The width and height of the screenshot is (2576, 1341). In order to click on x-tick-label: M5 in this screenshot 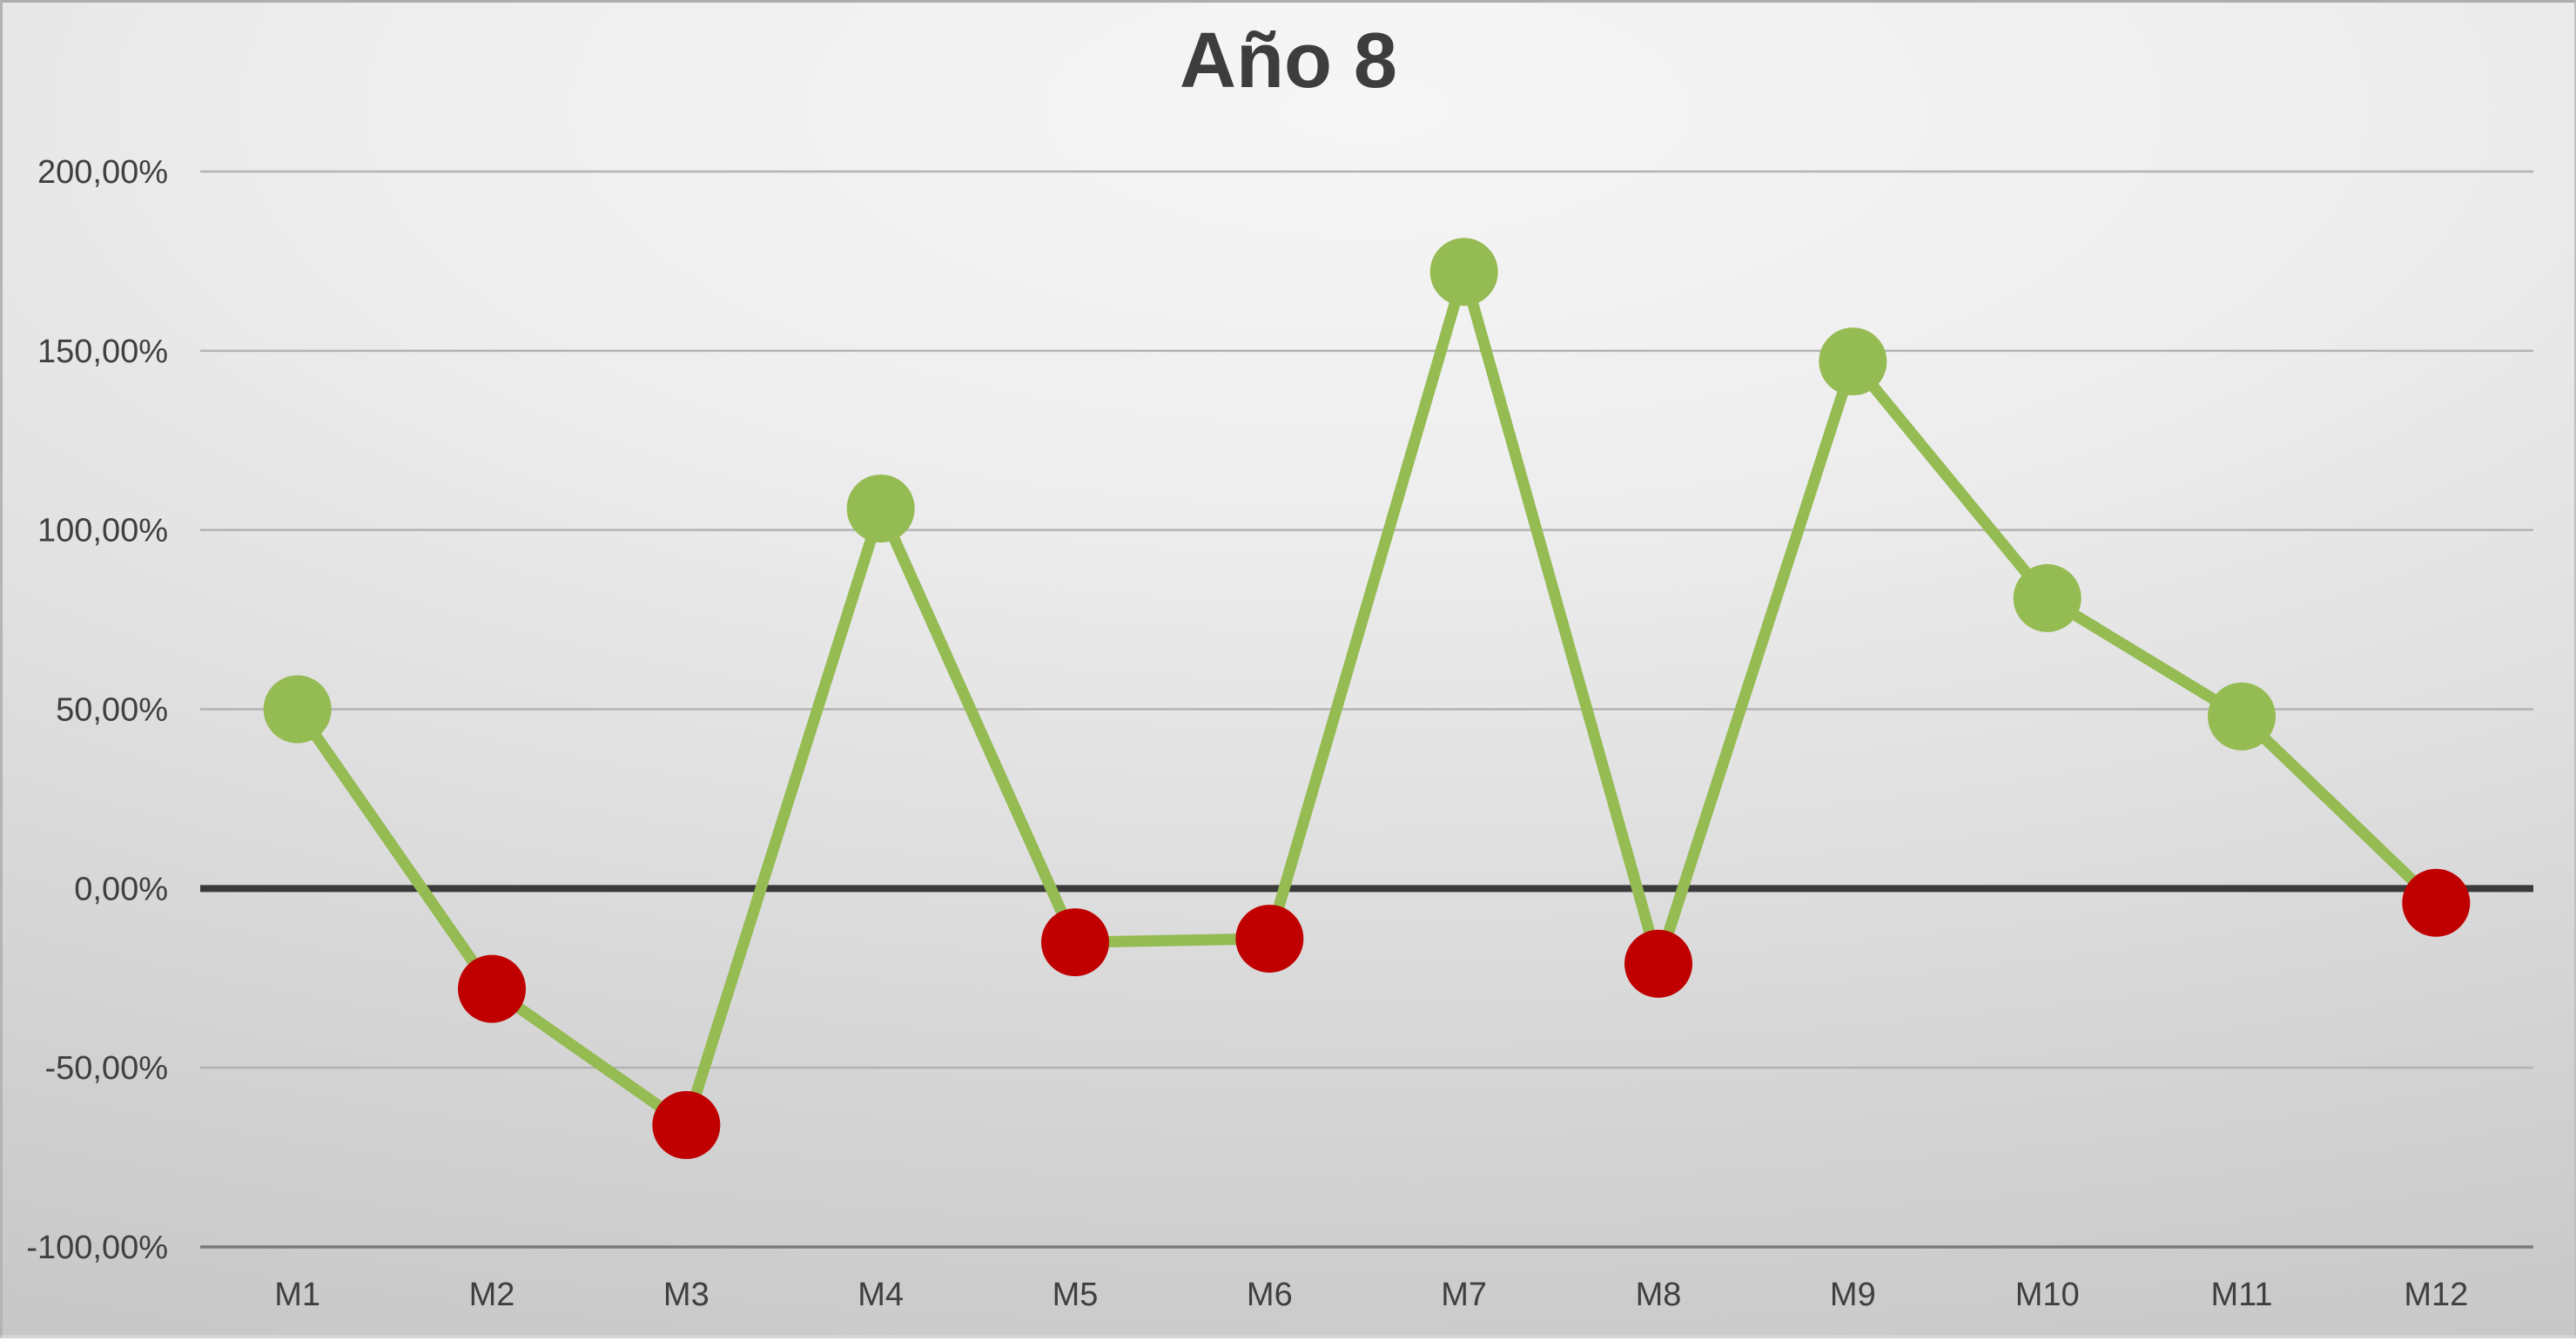, I will do `click(1076, 1295)`.